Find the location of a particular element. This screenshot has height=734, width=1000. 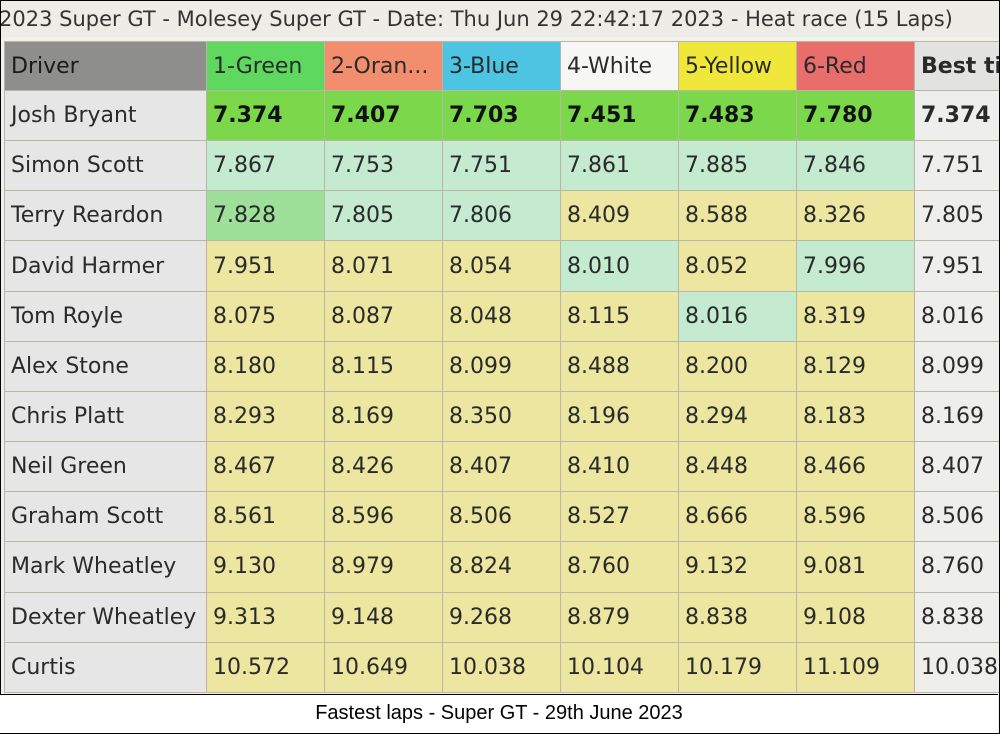

lap-time: 8.129 is located at coordinates (855, 366).